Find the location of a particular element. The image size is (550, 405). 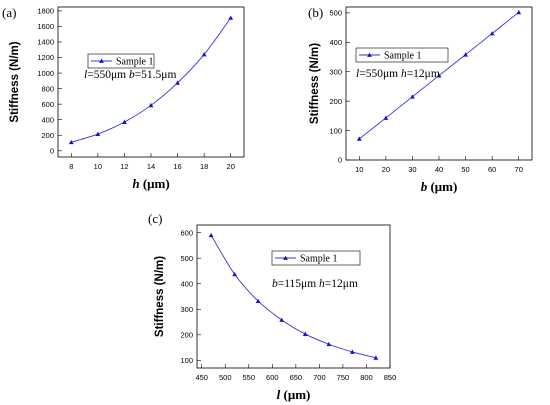

x-tick-label: 8 is located at coordinates (71, 166).